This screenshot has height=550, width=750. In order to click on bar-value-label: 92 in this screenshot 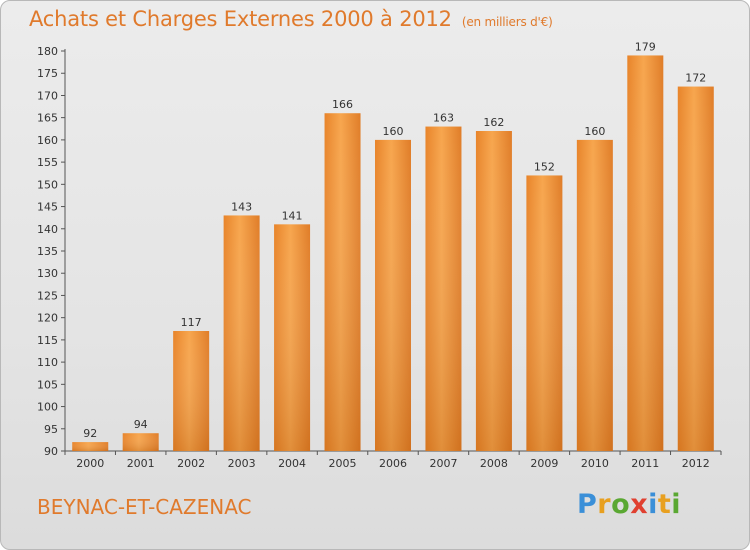, I will do `click(90, 433)`.